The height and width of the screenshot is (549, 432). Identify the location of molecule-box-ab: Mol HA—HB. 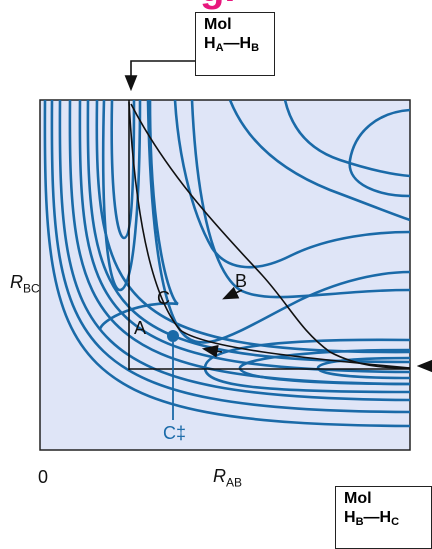
(235, 44).